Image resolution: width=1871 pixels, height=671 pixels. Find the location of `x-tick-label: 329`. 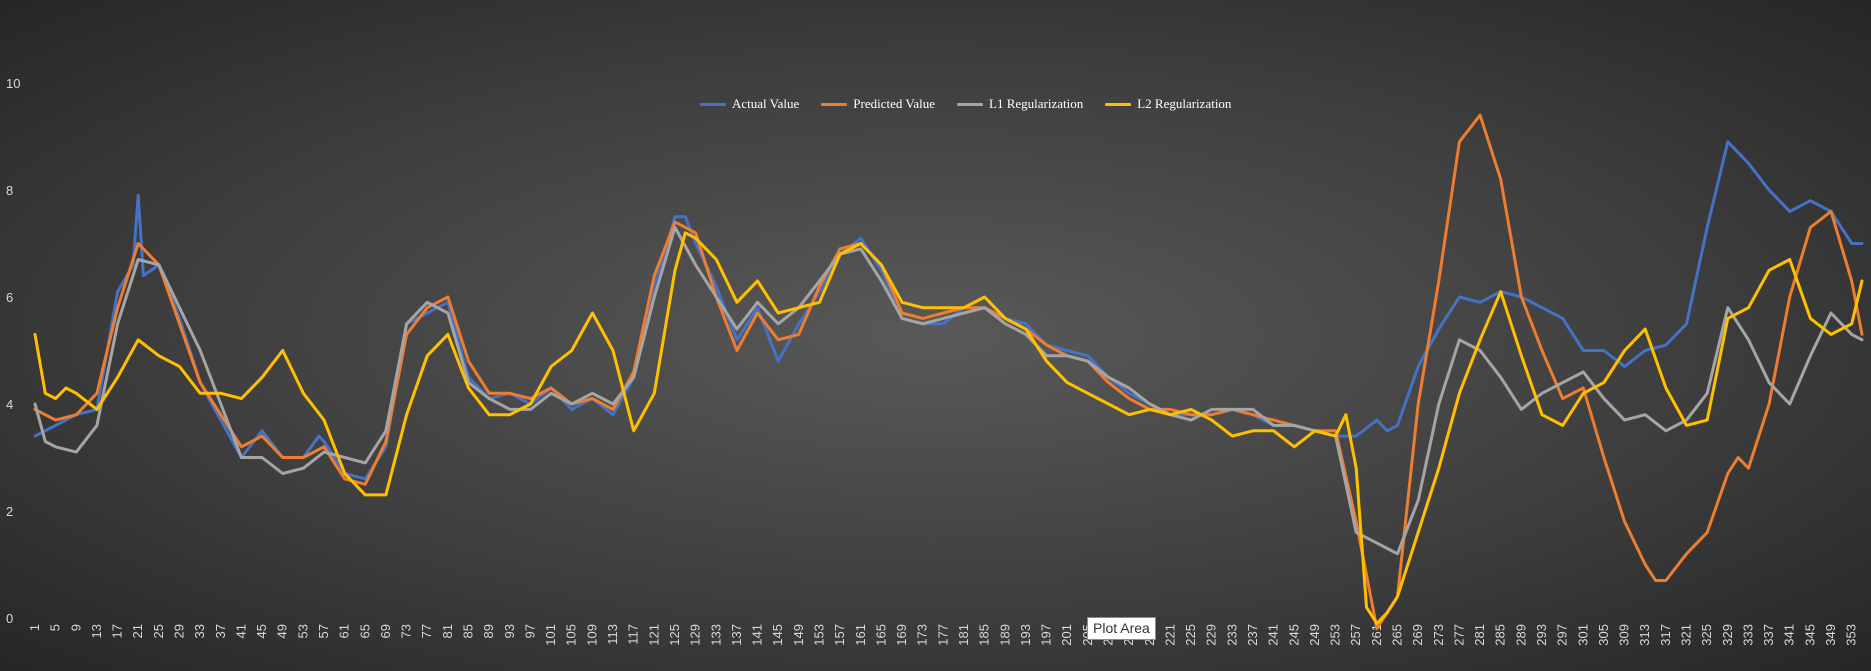

x-tick-label: 329 is located at coordinates (1727, 635).